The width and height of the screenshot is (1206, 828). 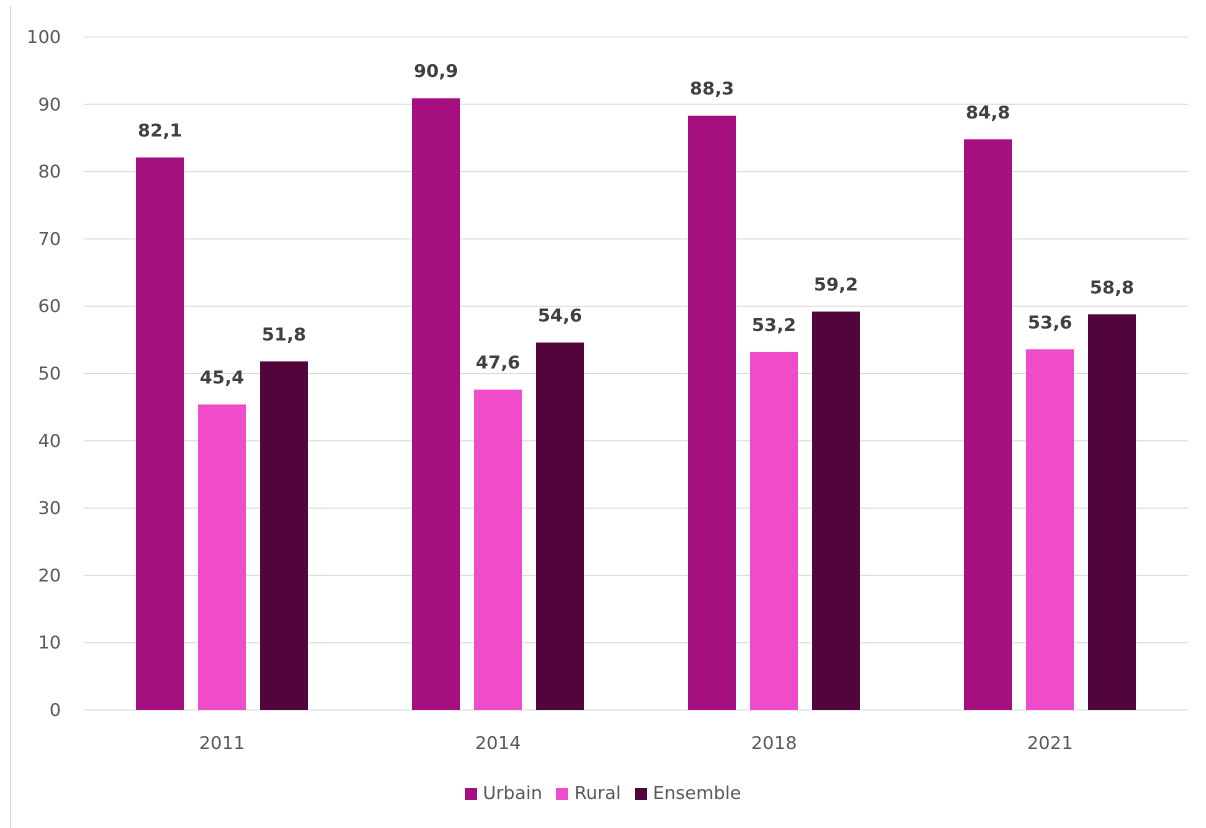 I want to click on y-tick-label: 60, so click(x=49, y=306).